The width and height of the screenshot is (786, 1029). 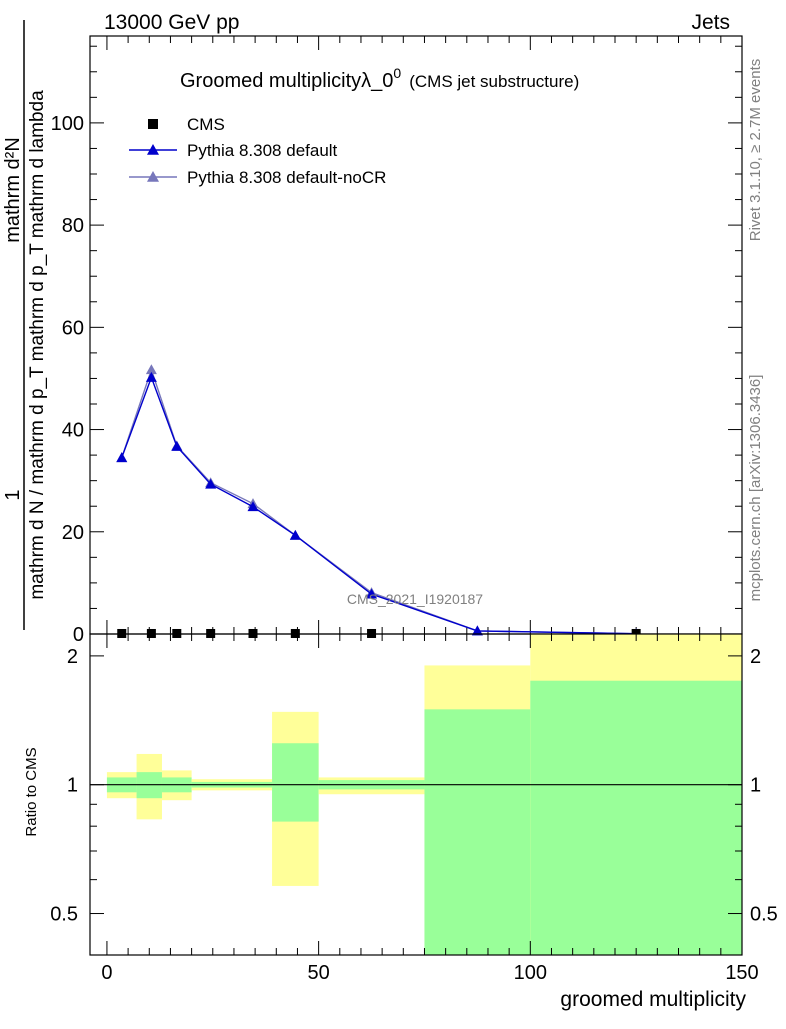 I want to click on ratio-tick-label-right: 1, so click(x=755, y=786).